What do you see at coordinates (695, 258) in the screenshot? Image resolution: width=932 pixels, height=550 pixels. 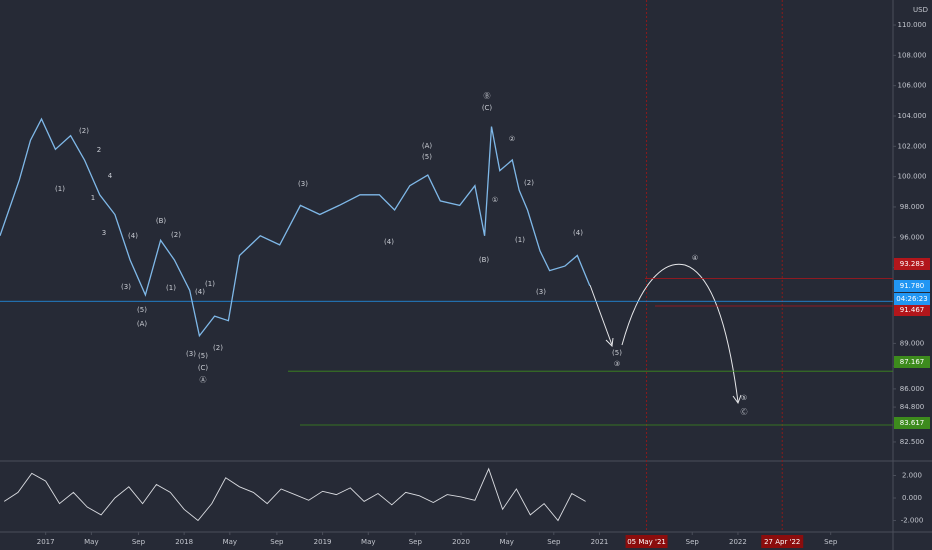 I see `wave-label: ④` at bounding box center [695, 258].